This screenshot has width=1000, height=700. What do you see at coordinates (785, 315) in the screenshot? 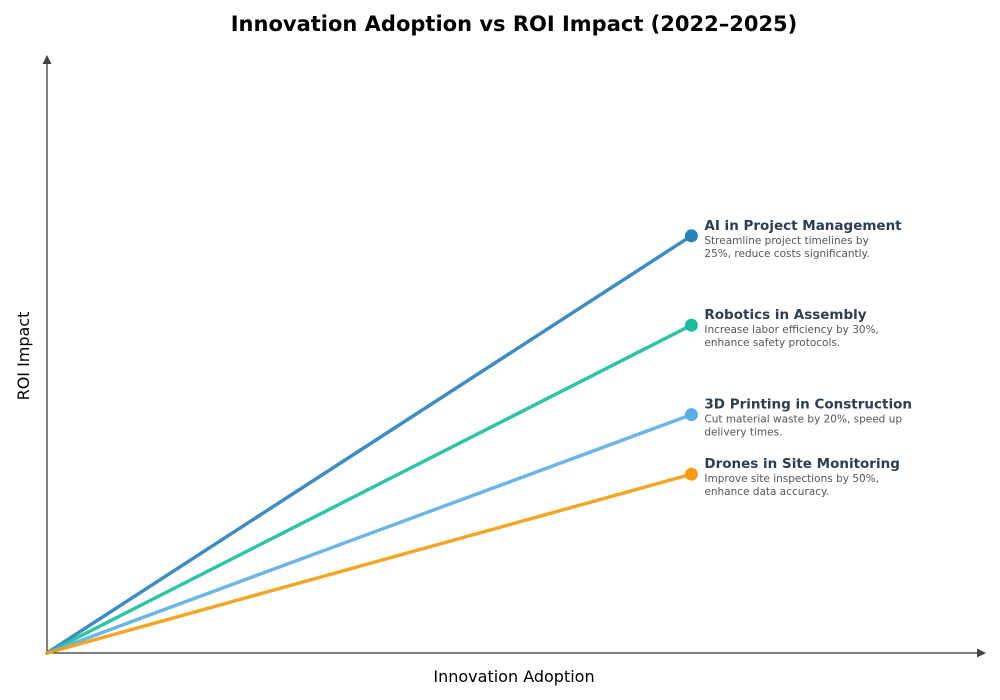
I see `series-label: Robotics in Assembly` at bounding box center [785, 315].